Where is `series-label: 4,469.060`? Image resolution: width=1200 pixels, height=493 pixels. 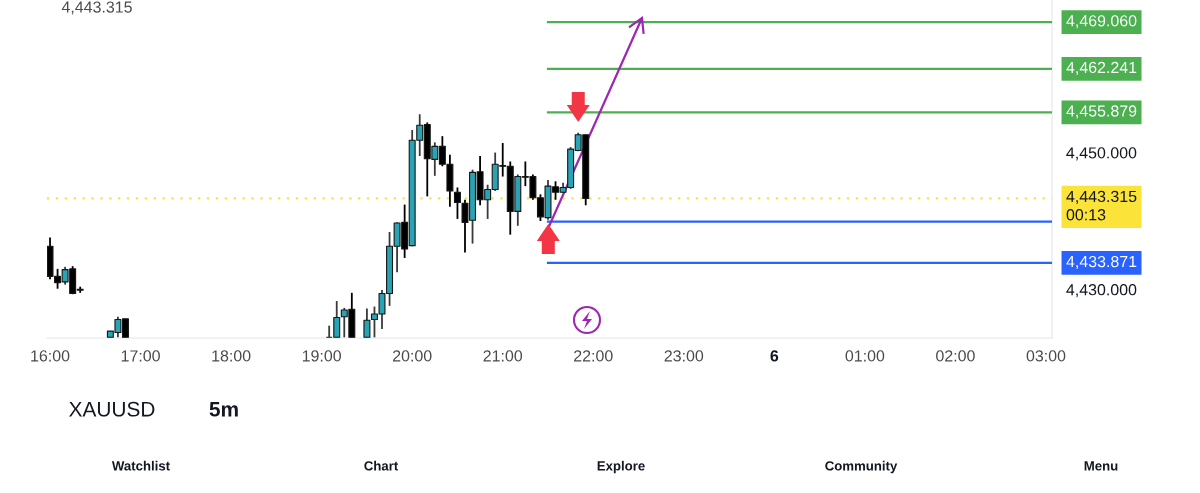
series-label: 4,469.060 is located at coordinates (1101, 22).